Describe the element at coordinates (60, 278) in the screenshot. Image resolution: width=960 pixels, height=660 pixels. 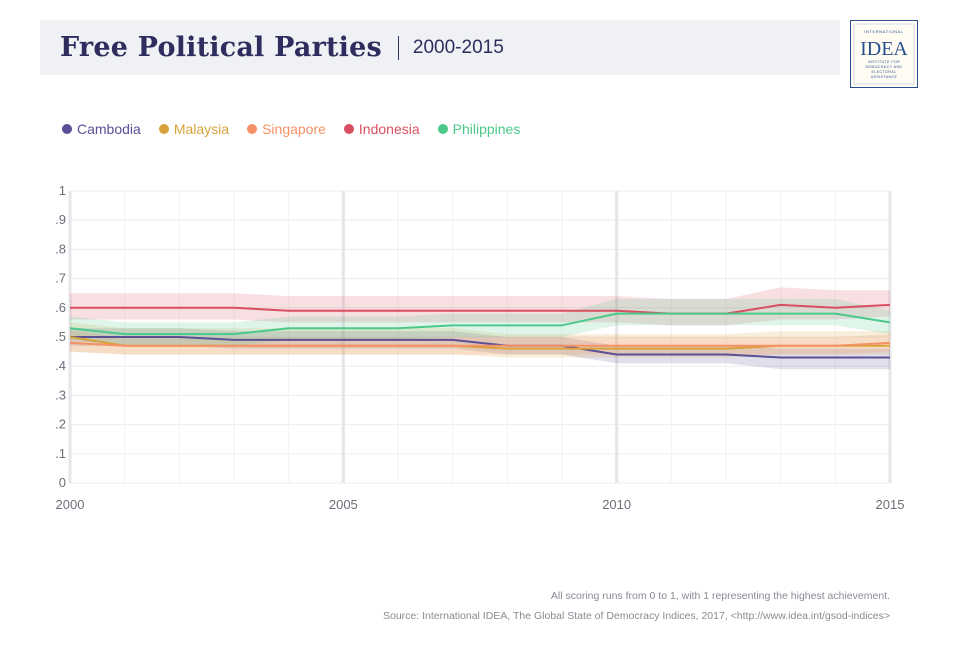
I see `y-tick-label: .7` at that location.